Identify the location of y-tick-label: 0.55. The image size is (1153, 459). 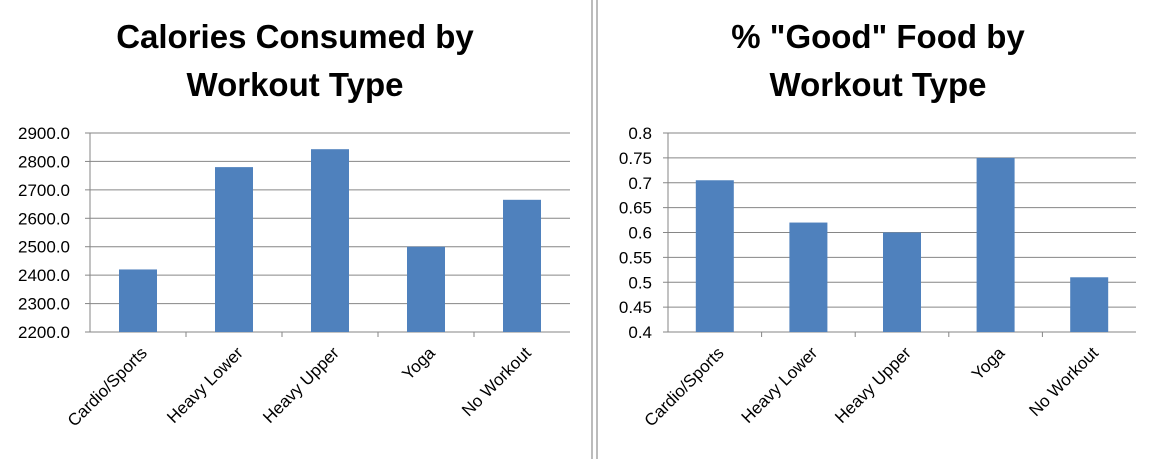
(635, 257).